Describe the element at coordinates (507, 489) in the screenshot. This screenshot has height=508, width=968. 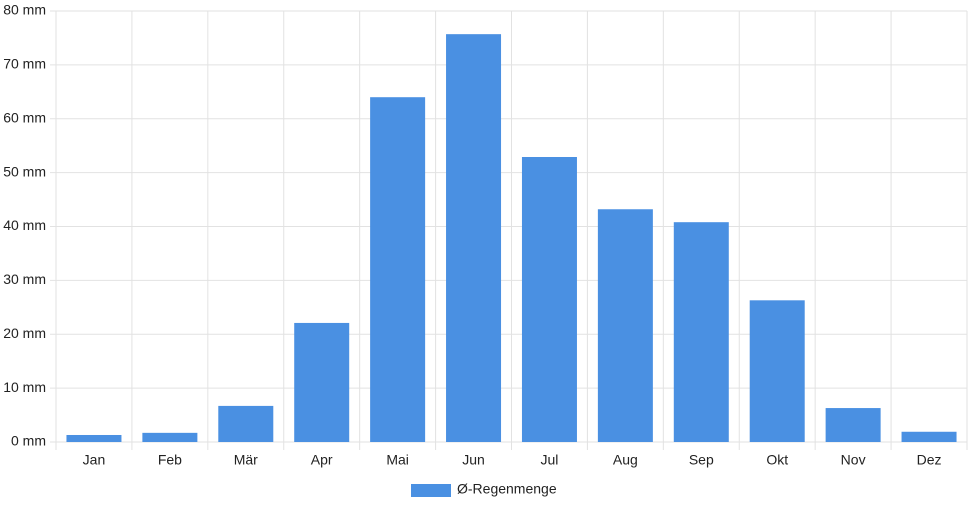
I see `legend-label: Ø-Regenmenge` at that location.